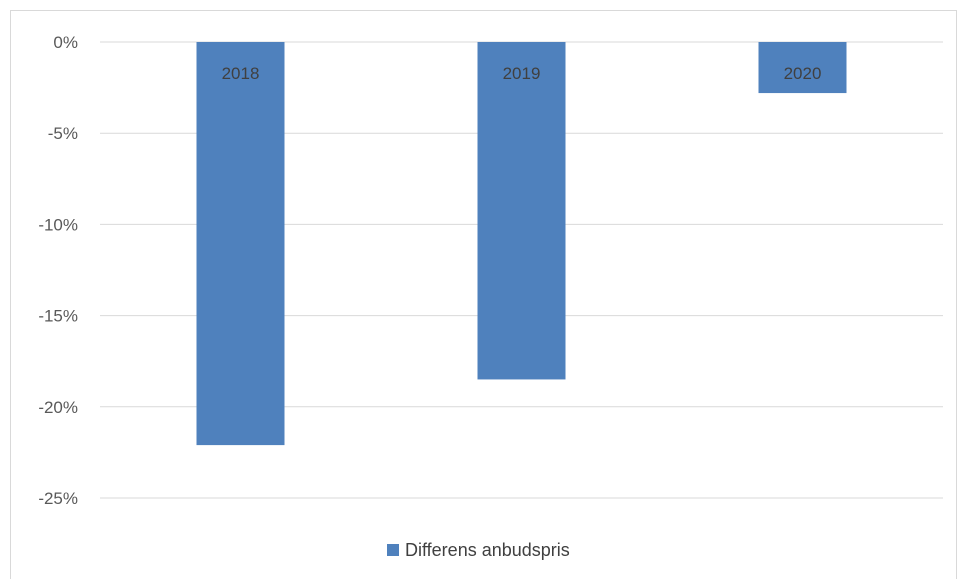  Describe the element at coordinates (241, 73) in the screenshot. I see `data-label: 2018` at that location.